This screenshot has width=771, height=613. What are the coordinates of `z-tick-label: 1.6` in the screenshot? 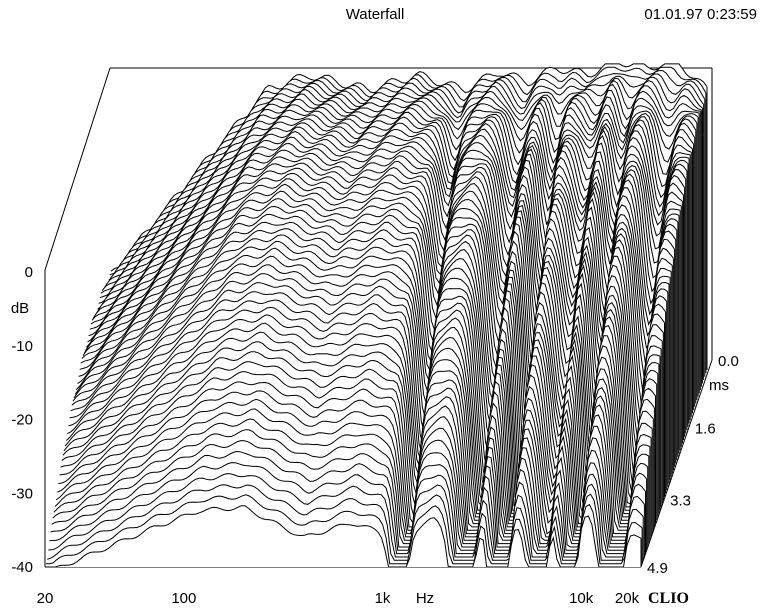 It's located at (705, 429).